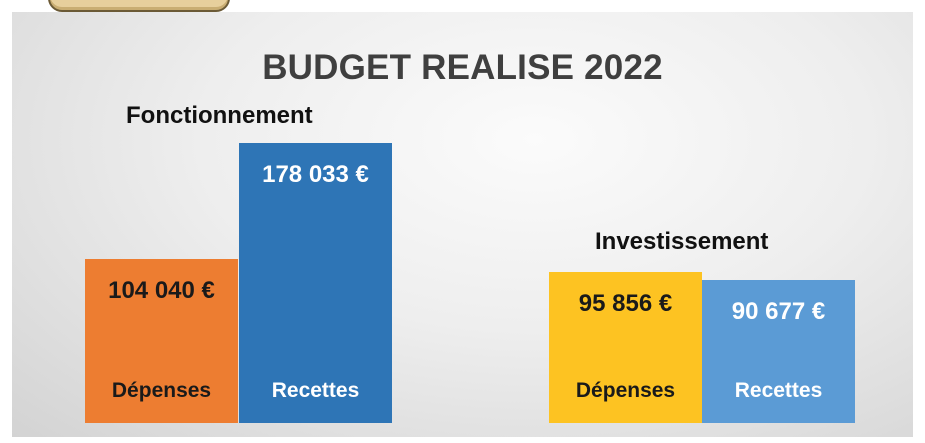  What do you see at coordinates (315, 283) in the screenshot?
I see `bar-fonctionnement-recettes` at bounding box center [315, 283].